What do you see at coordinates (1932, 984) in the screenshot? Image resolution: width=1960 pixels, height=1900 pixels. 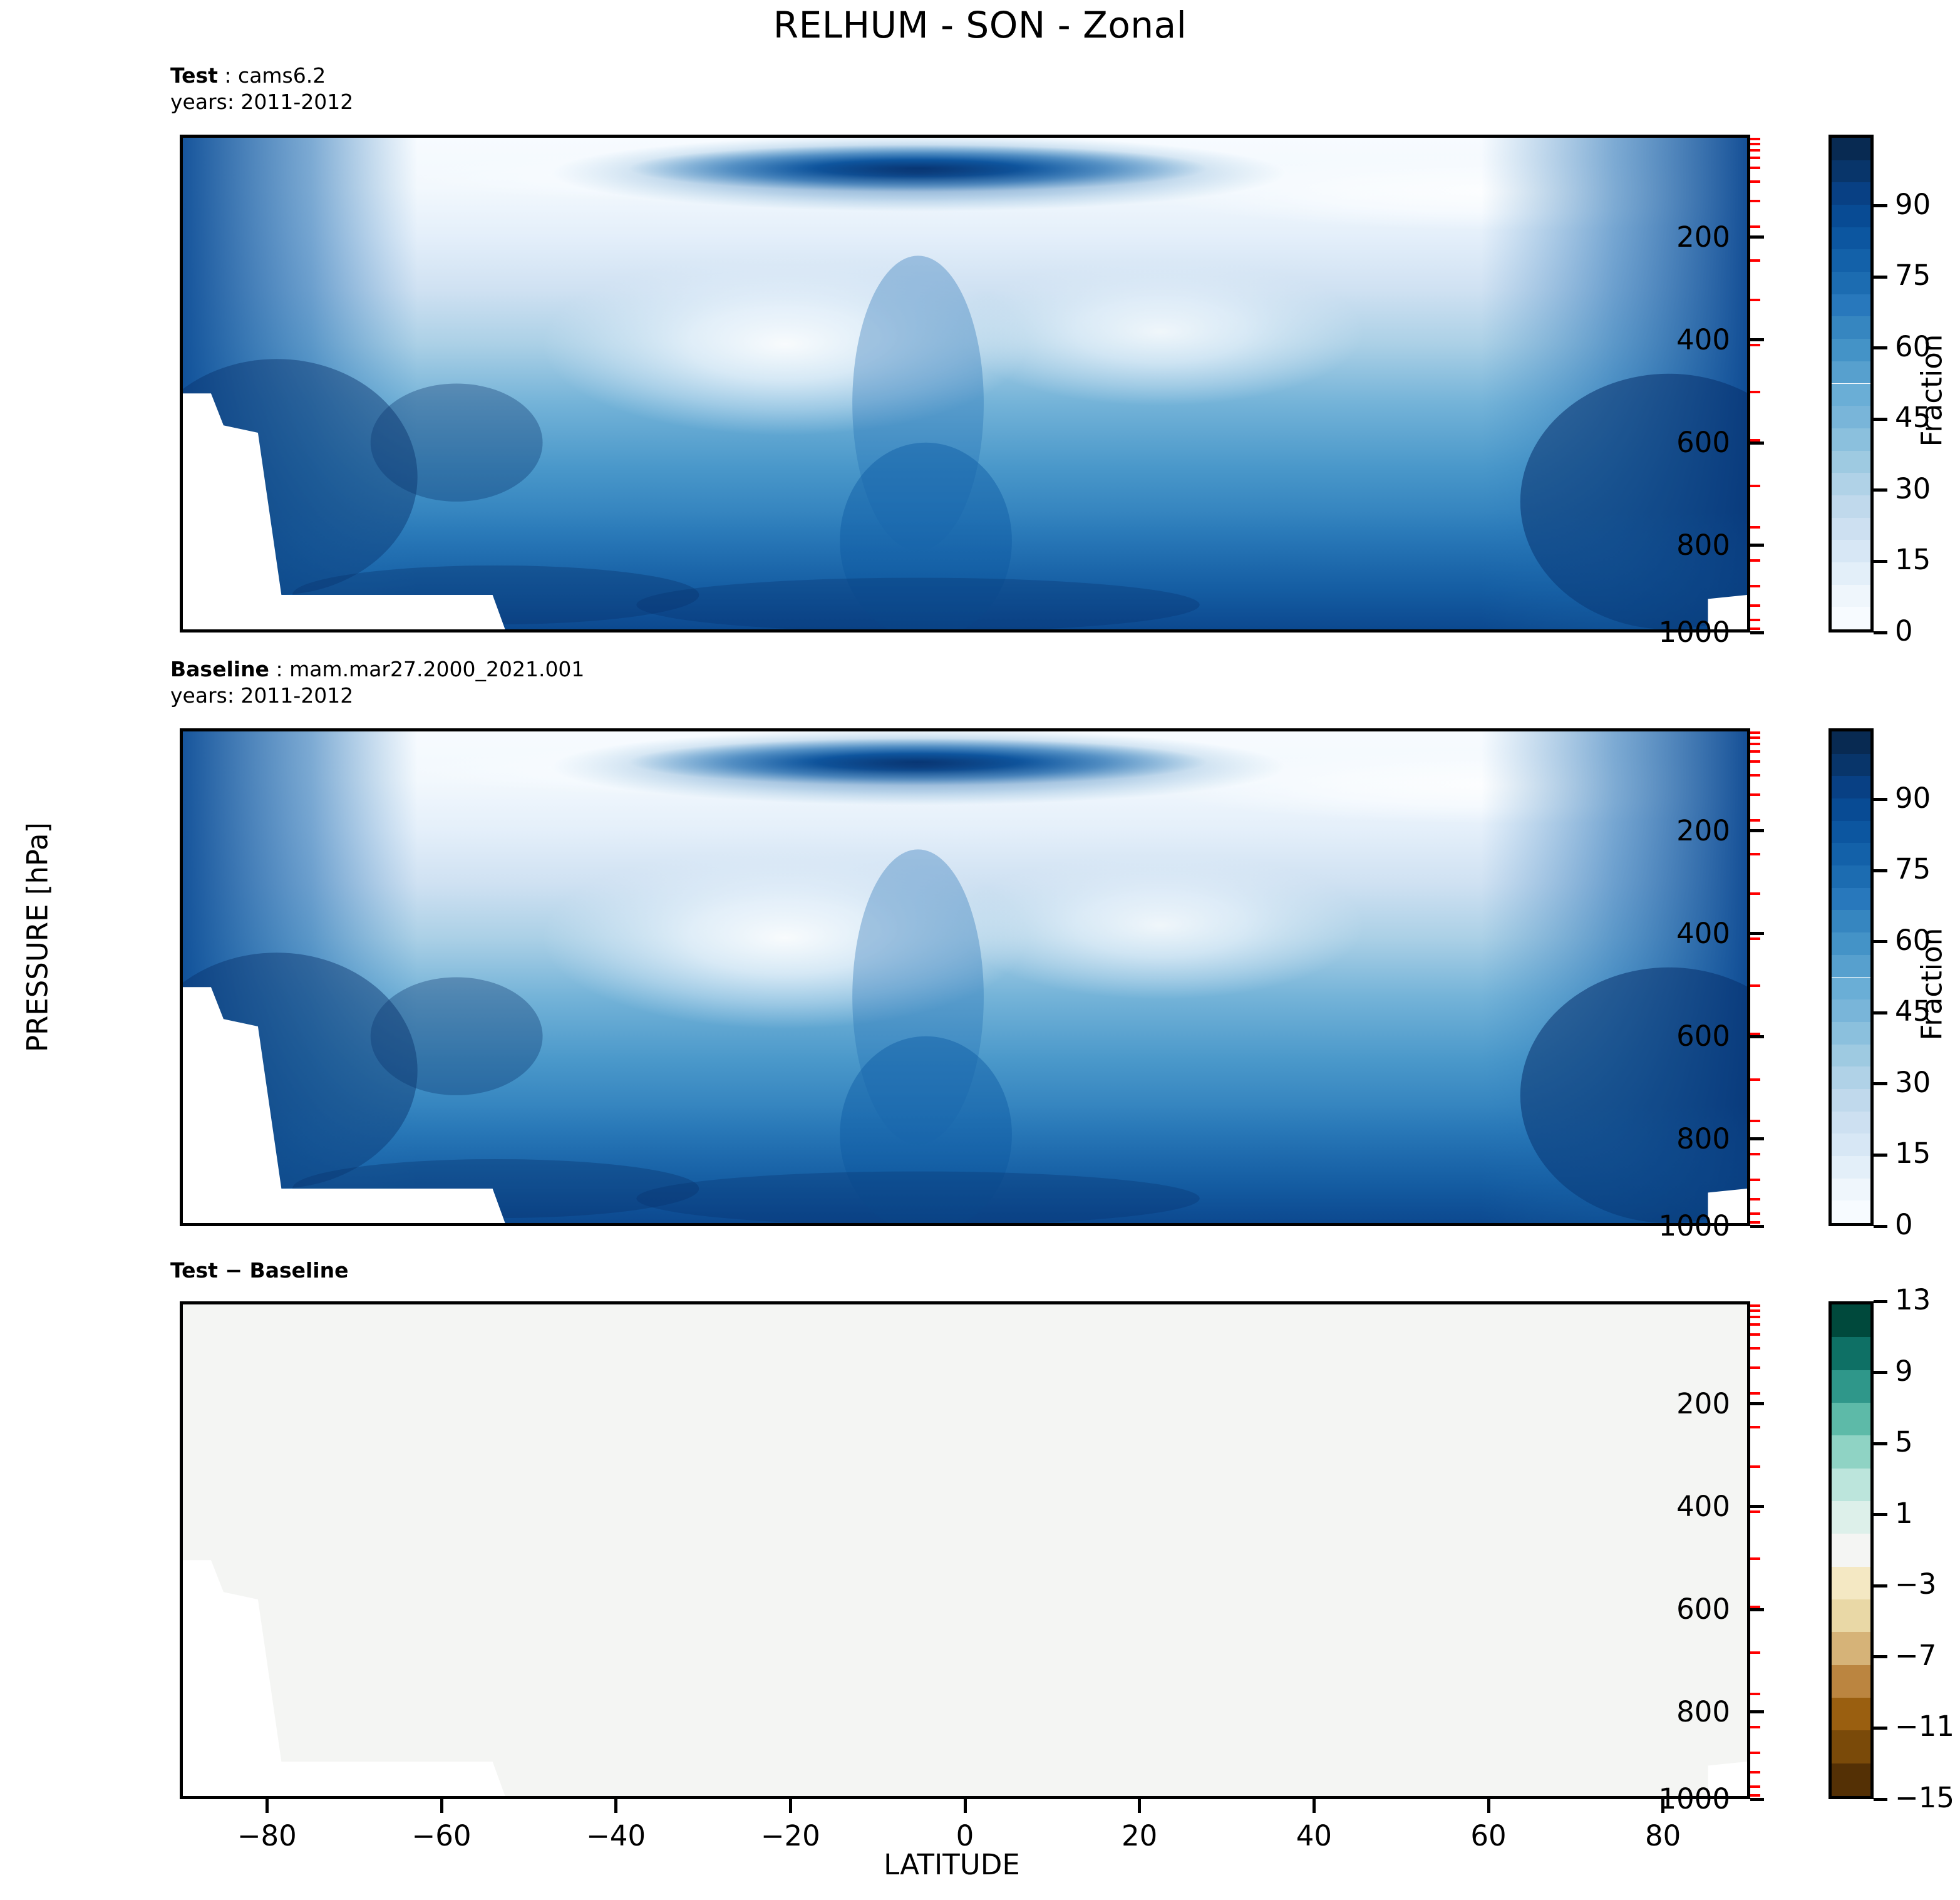 I see `colorbar-label-baseline: Fraction` at bounding box center [1932, 984].